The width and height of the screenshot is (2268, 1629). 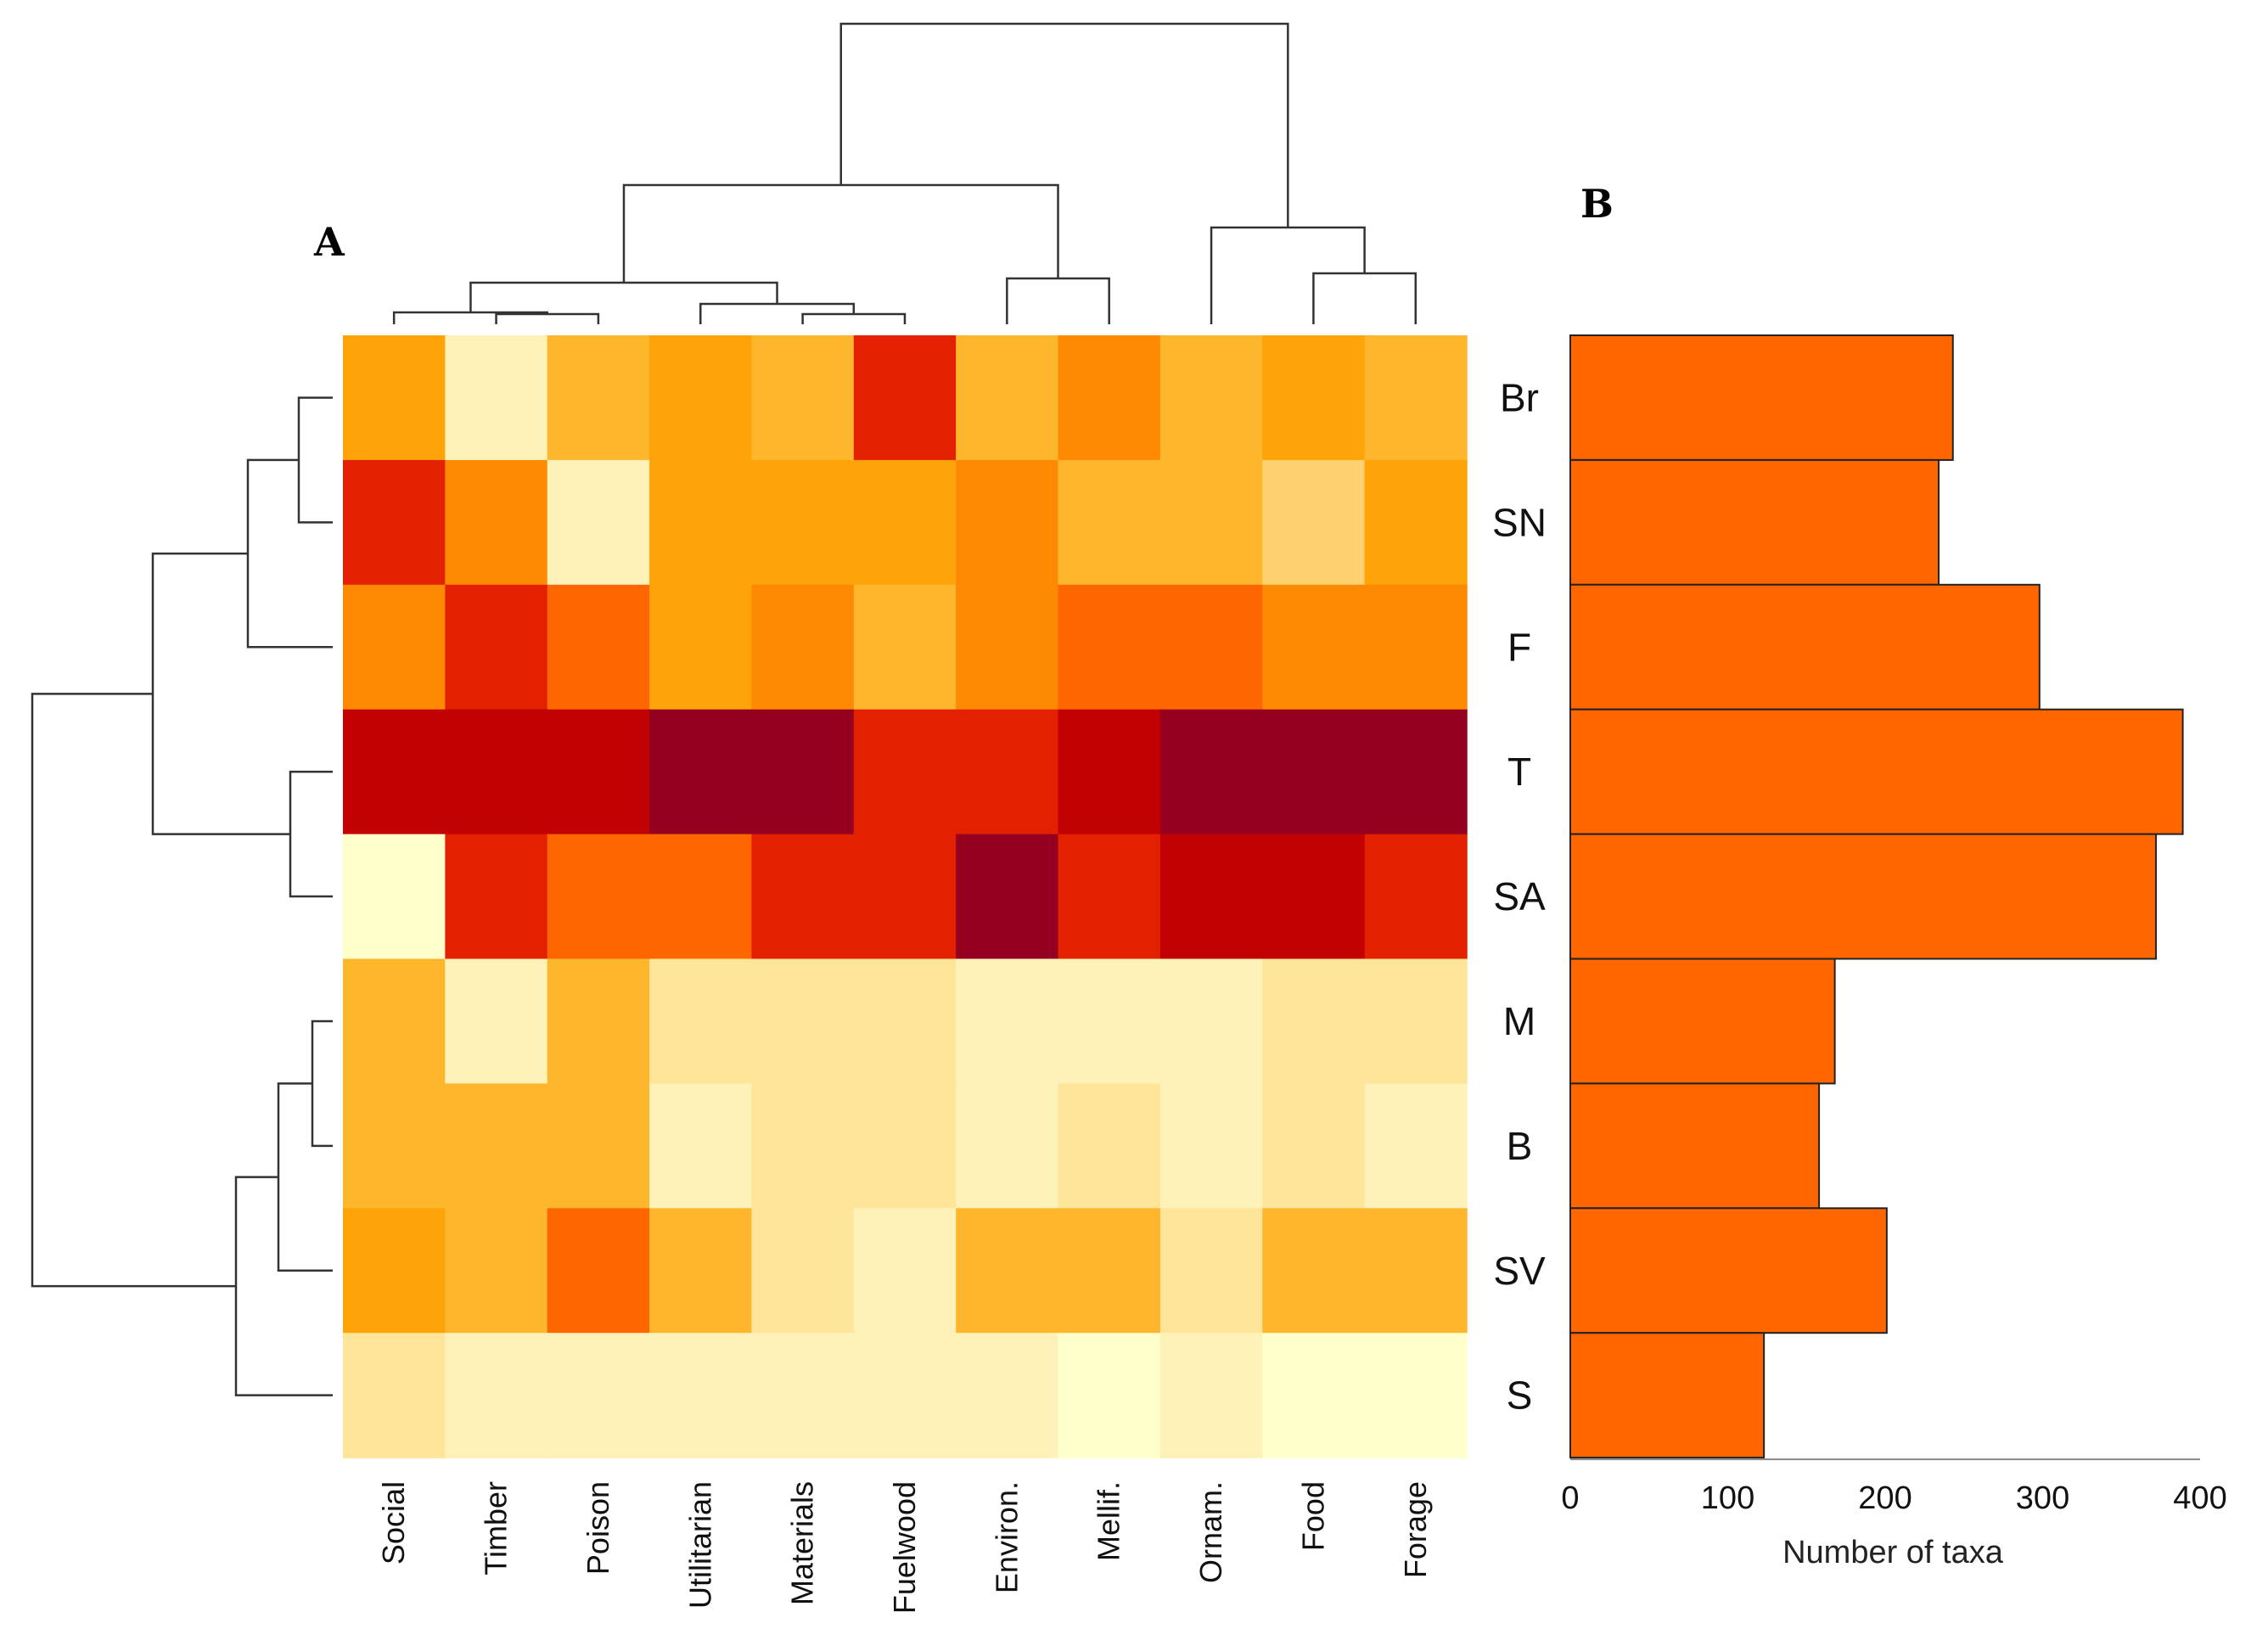 I want to click on heatmap-cell-SA-Social, so click(x=394, y=897).